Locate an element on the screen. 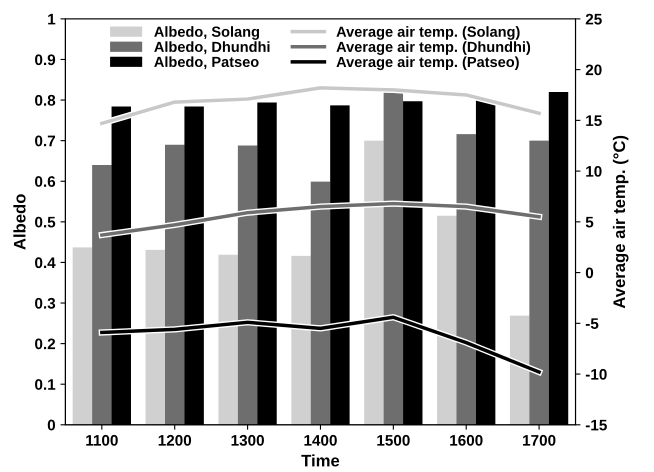  x-axis-title: Time is located at coordinates (320, 460).